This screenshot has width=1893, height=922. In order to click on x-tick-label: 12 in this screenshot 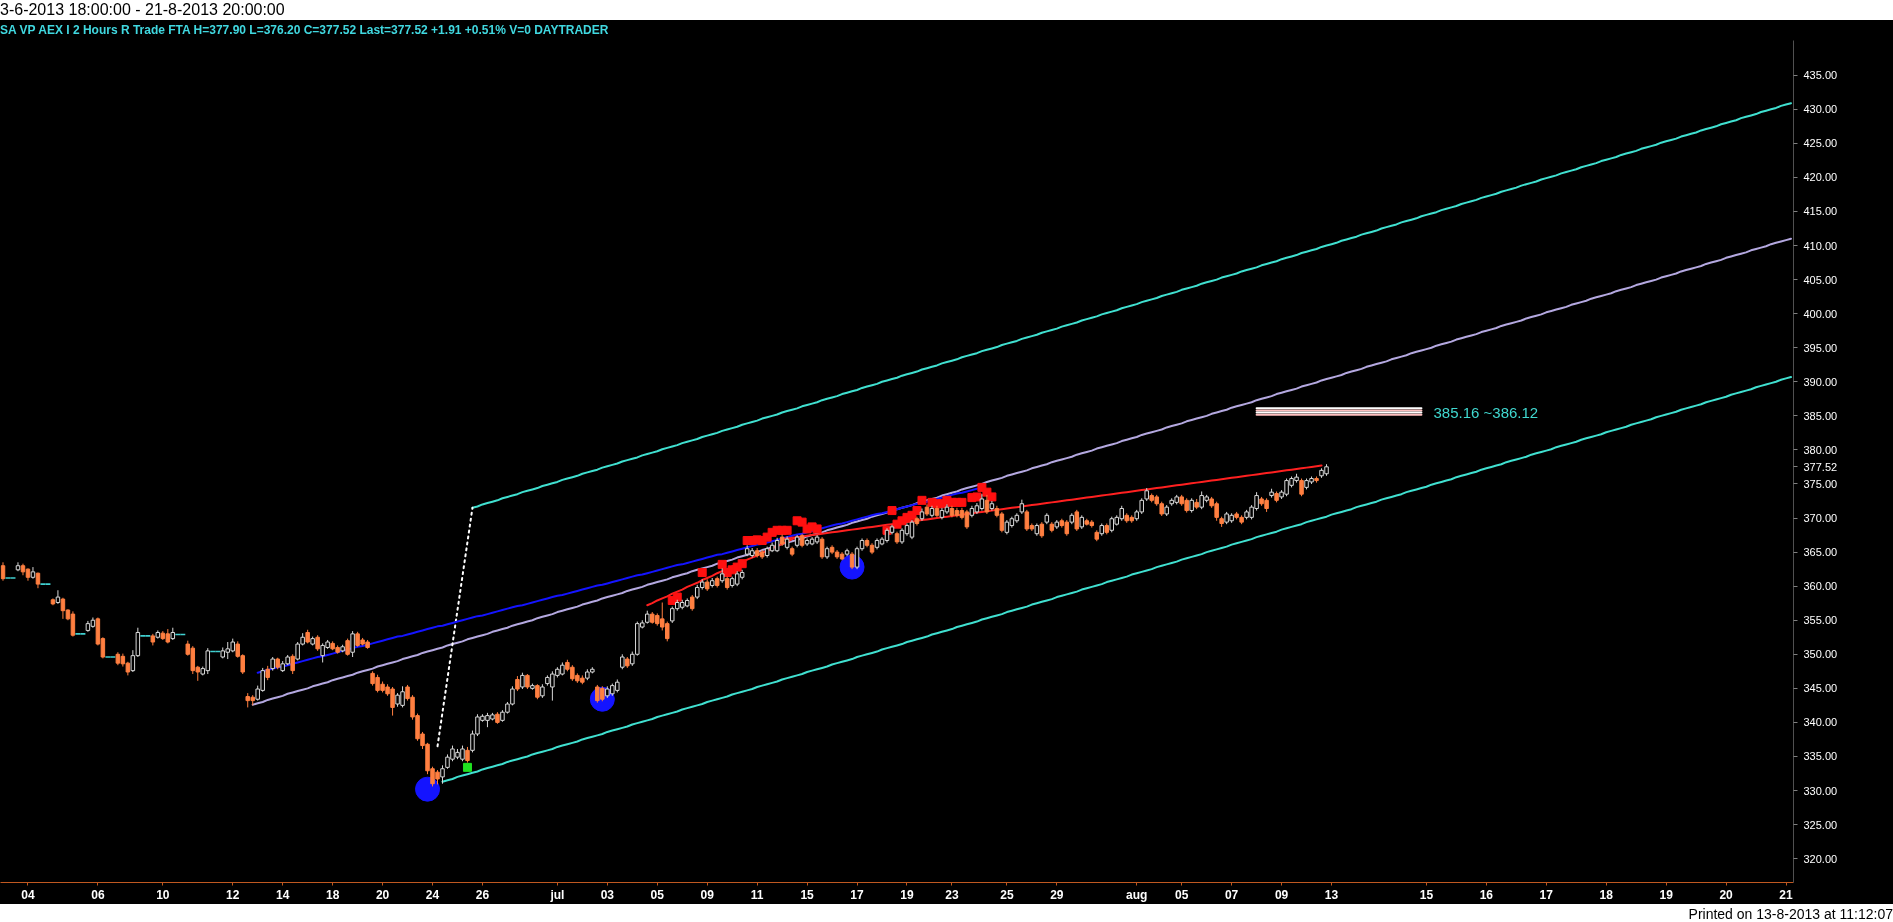, I will do `click(233, 894)`.